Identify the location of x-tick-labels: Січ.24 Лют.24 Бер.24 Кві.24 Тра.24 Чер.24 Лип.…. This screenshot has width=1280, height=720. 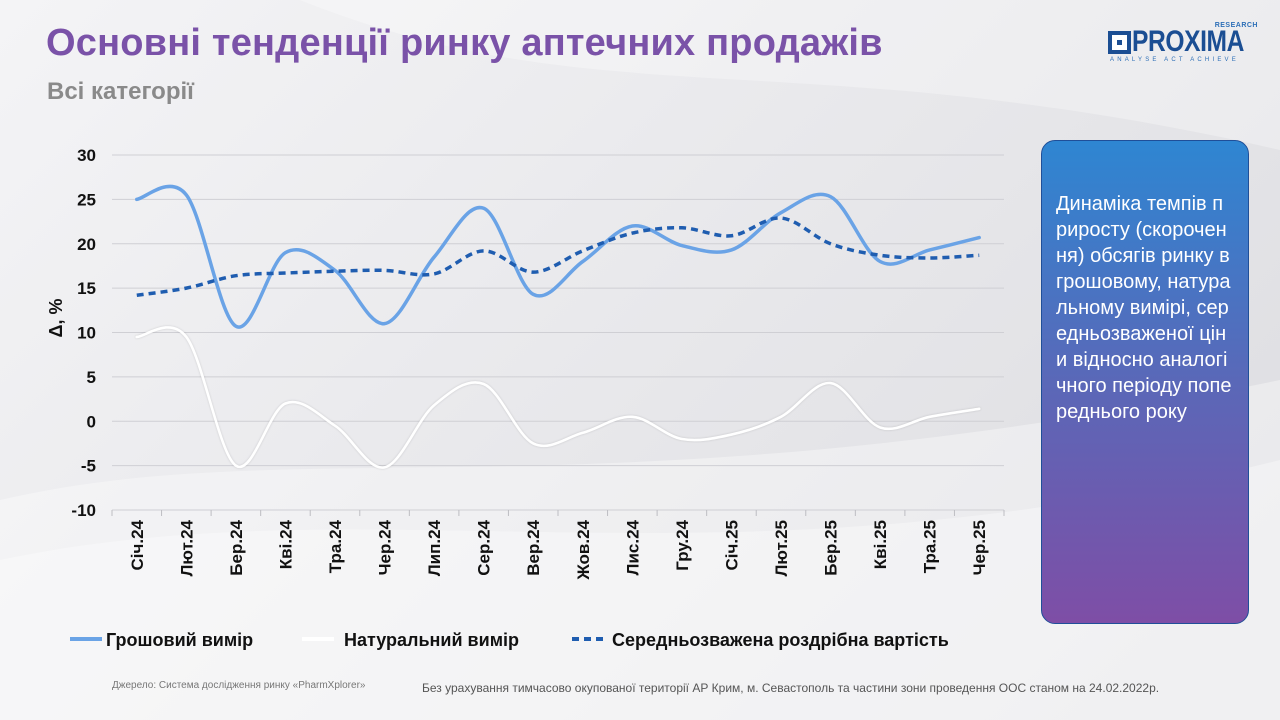
(558, 549).